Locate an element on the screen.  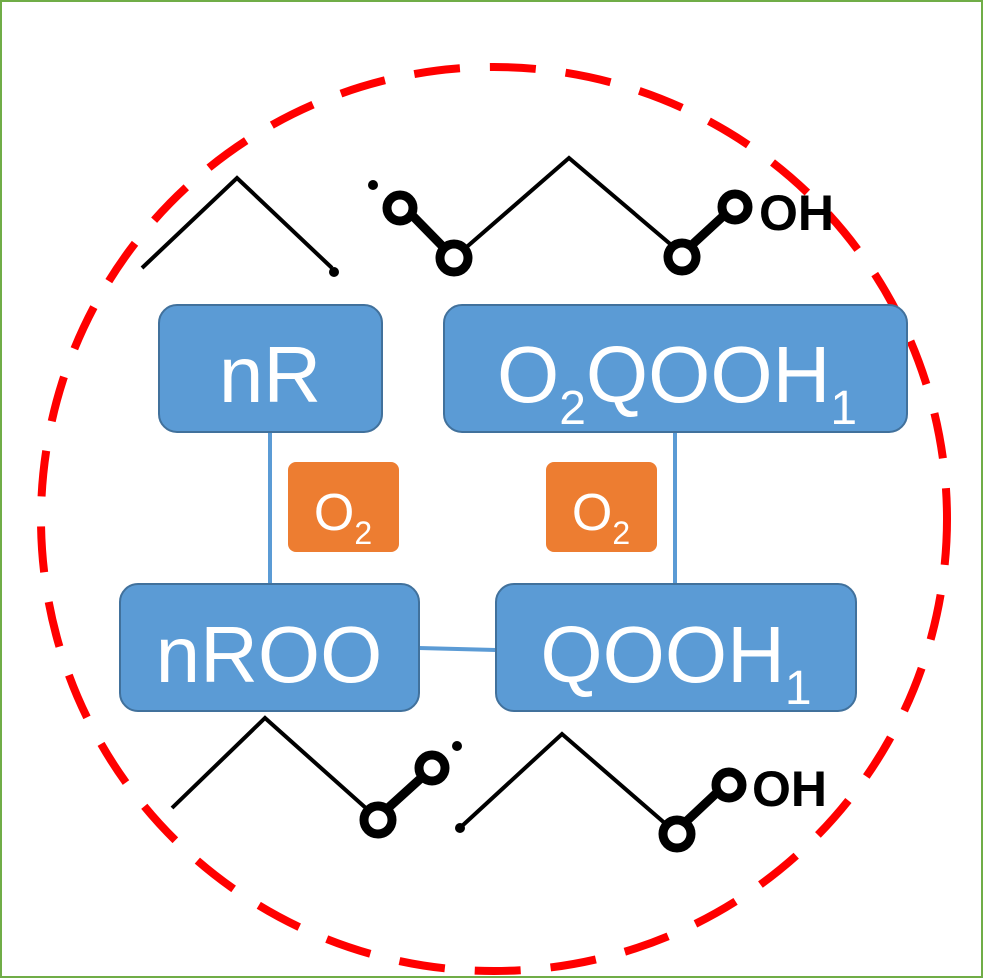
species-box-nr: nR is located at coordinates (270, 368).